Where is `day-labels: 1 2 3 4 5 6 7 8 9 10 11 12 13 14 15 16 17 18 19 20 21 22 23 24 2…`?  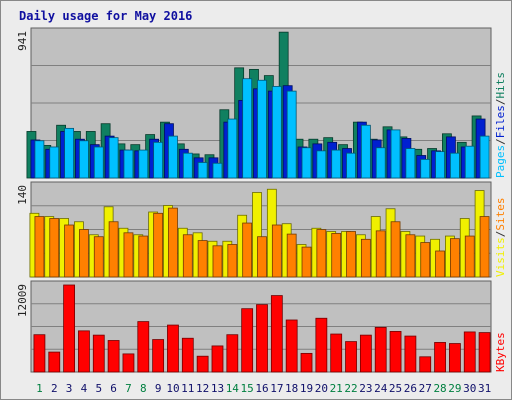 day-labels: 1 2 3 4 5 6 7 8 9 10 11 12 13 14 15 16 17 18 19 20 21 22 23 24 2… is located at coordinates (263, 388).